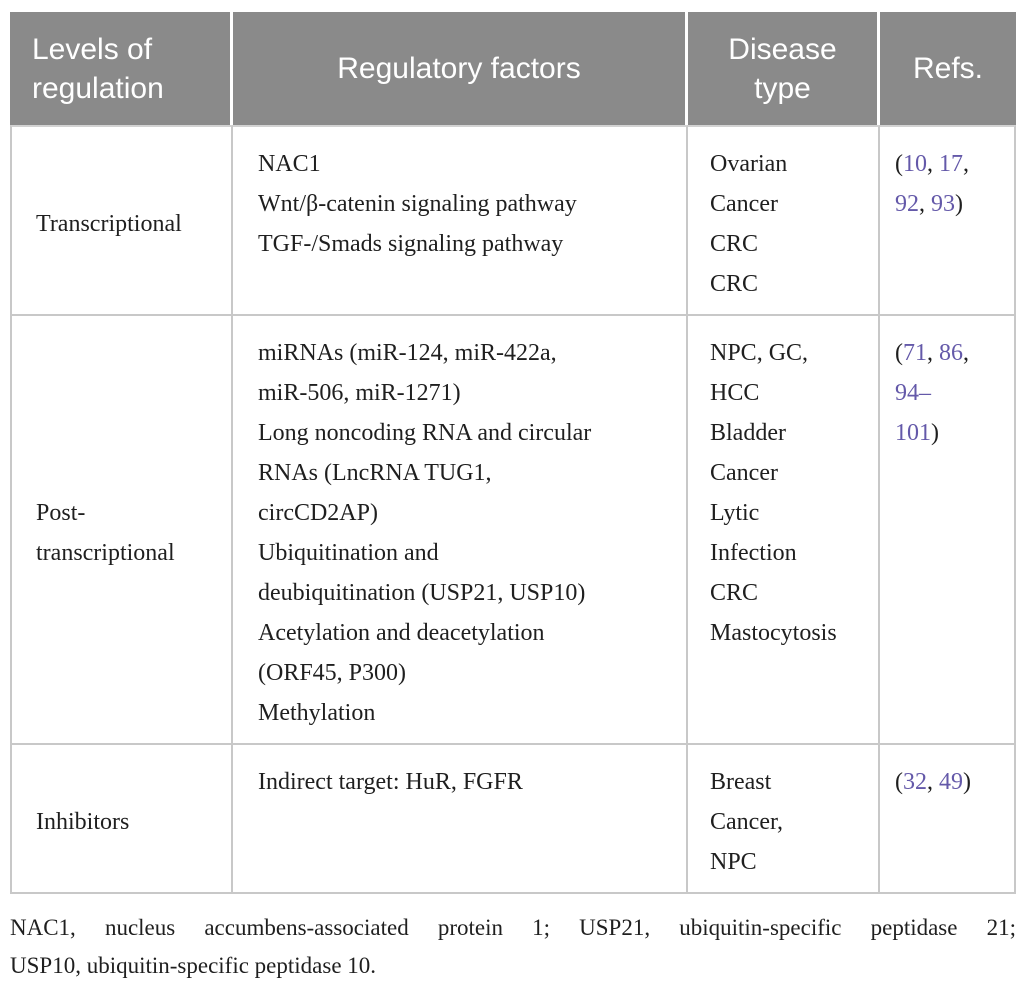  I want to click on factor-line: Wnt/β-catenin signaling pathway, so click(417, 204).